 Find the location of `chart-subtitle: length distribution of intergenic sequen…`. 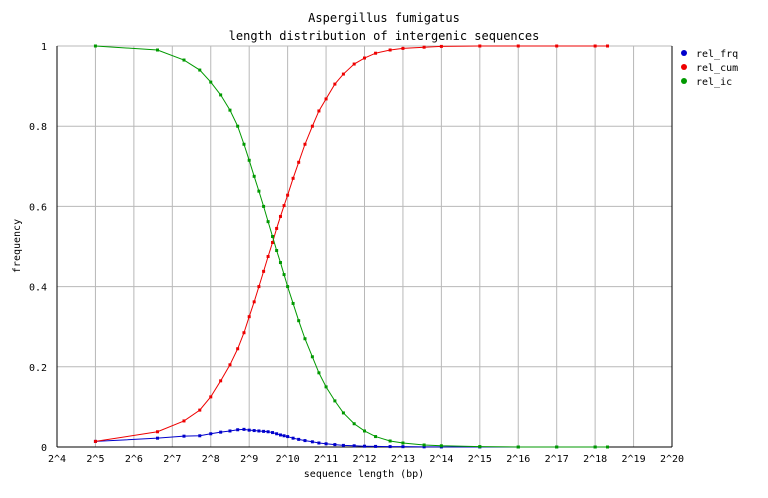

chart-subtitle: length distribution of intergenic sequen… is located at coordinates (384, 36).